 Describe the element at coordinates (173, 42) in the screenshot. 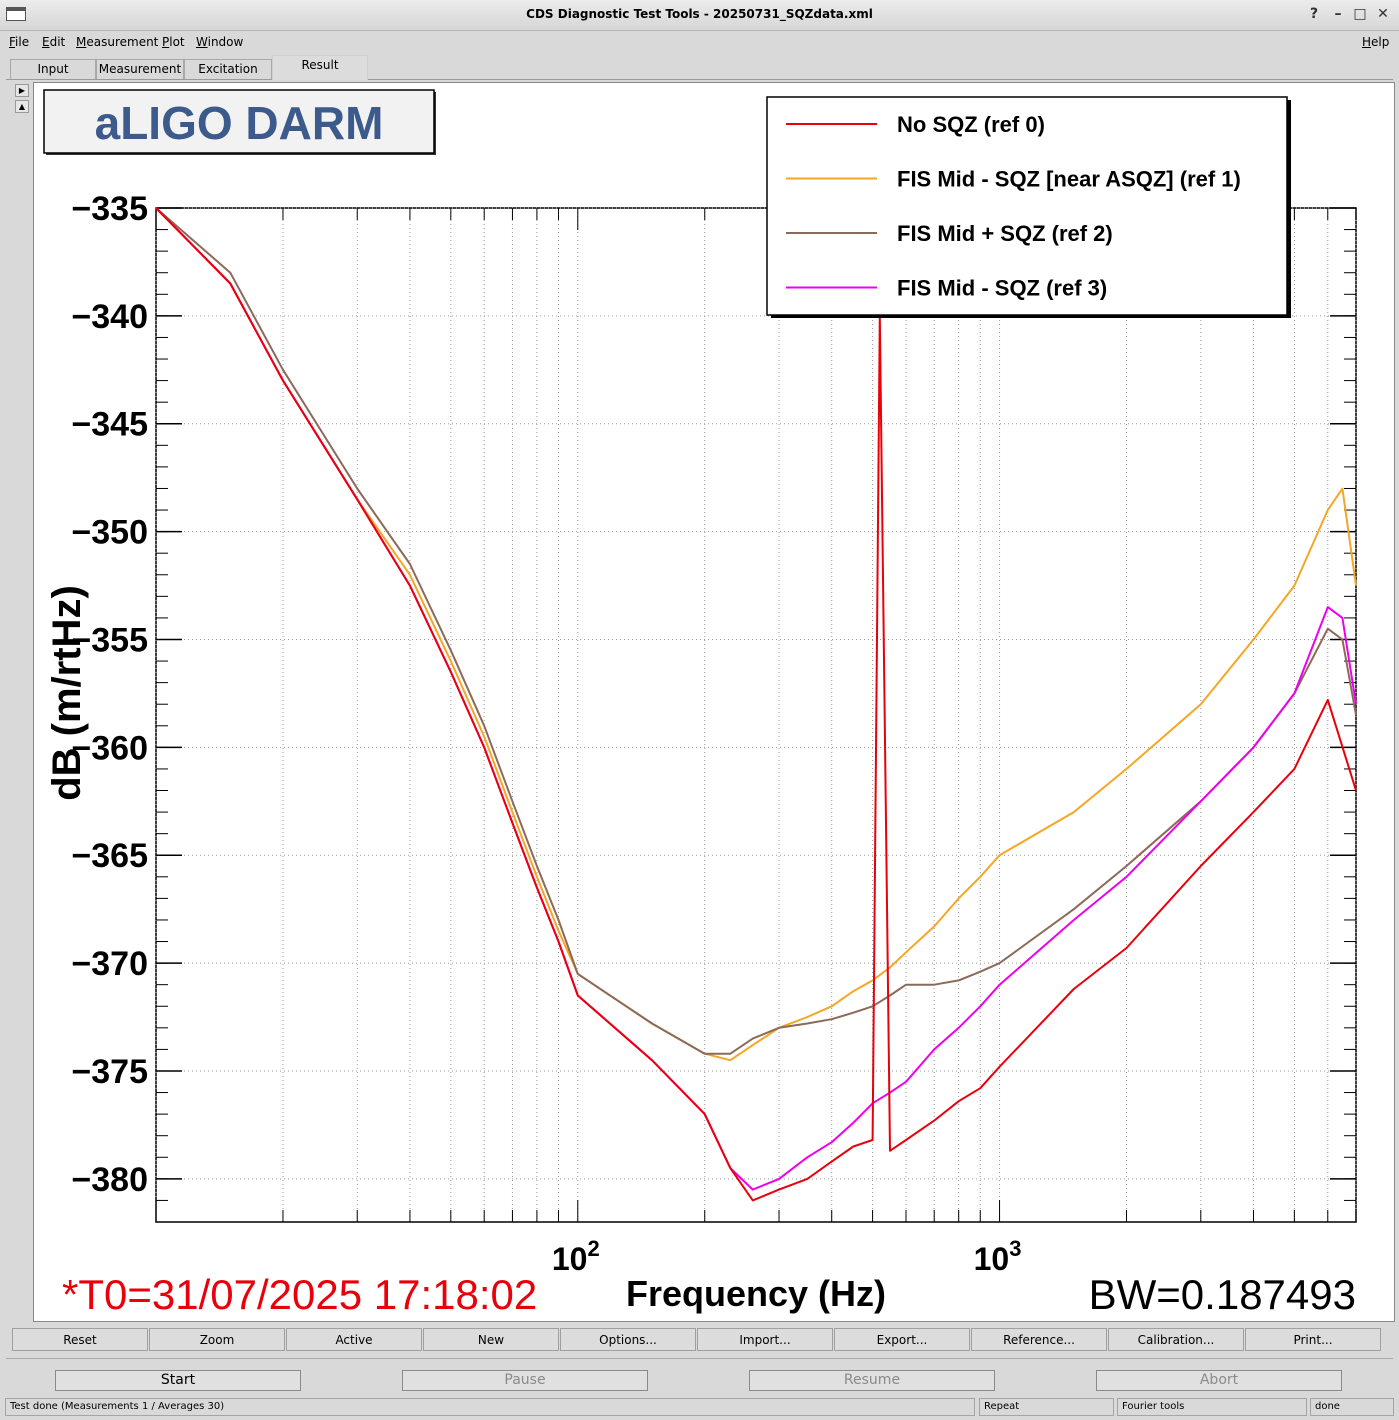

I see `menu-plot: Plot` at that location.